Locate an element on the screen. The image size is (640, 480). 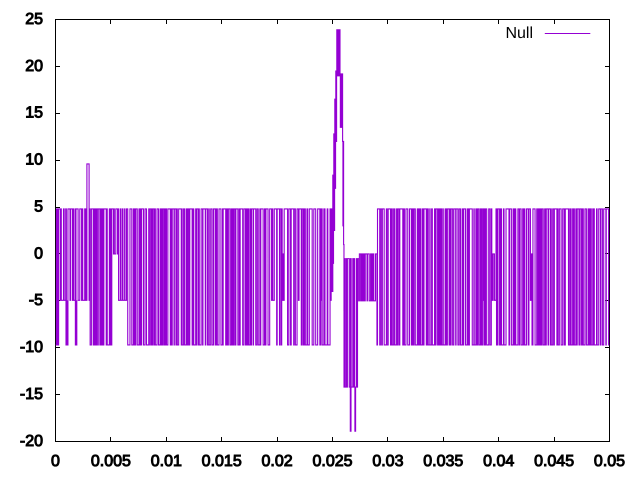
svg-text: 0.02 is located at coordinates (277, 461).